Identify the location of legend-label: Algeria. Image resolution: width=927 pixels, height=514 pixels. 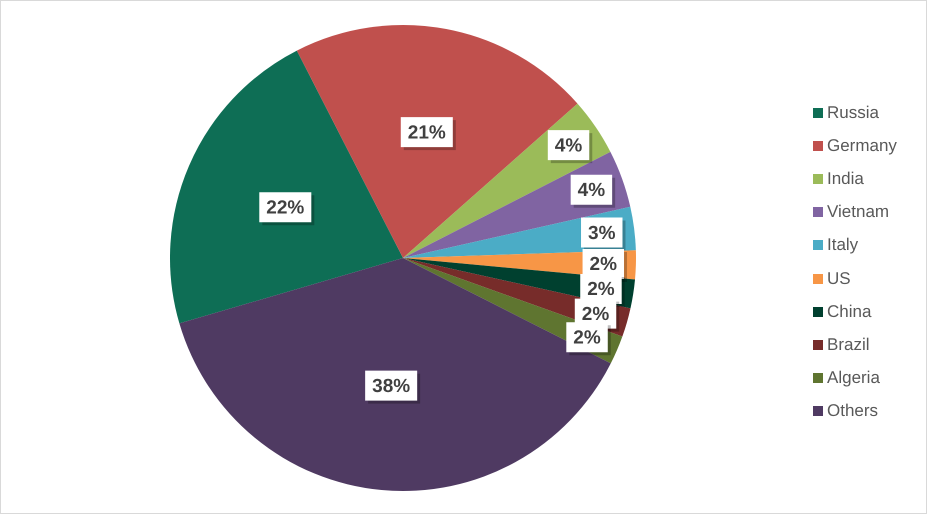
(853, 378).